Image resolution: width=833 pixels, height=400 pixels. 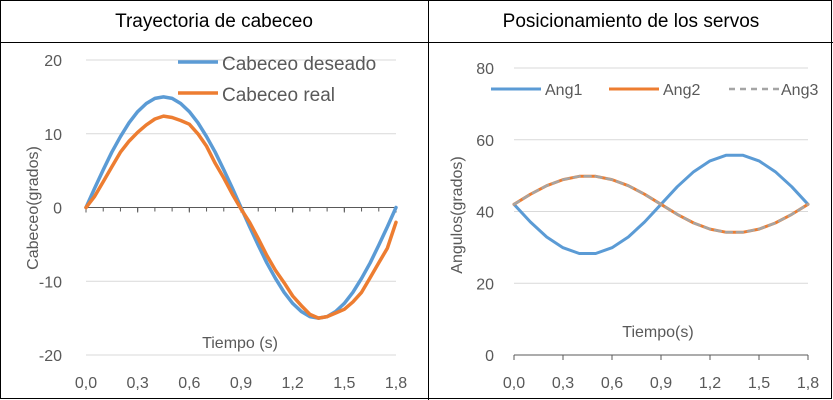 What do you see at coordinates (514, 383) in the screenshot?
I see `right-x-tick-label: 0,0` at bounding box center [514, 383].